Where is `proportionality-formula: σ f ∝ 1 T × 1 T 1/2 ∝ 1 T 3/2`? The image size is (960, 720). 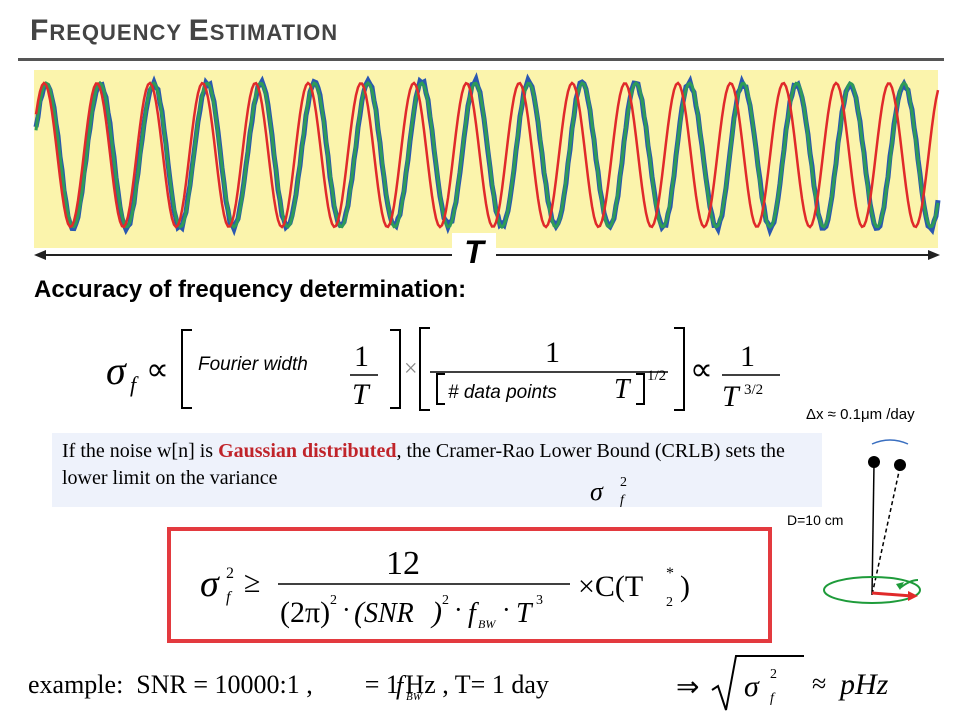
proportionality-formula: σ f ∝ 1 T × 1 T 1/2 ∝ 1 T 3/2 is located at coordinates (443, 370).